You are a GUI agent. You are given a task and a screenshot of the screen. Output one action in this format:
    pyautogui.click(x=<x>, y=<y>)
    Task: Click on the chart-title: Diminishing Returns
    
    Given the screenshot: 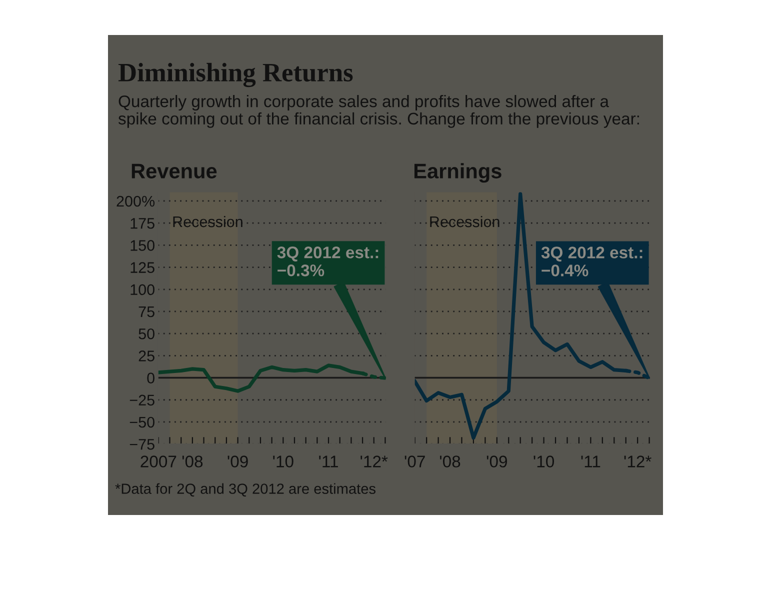 What is the action you would take?
    pyautogui.click(x=235, y=75)
    